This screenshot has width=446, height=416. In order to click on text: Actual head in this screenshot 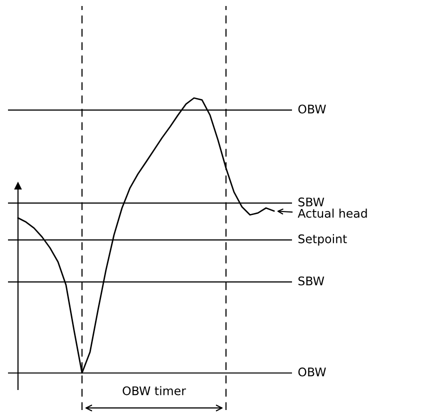, I will do `click(332, 213)`.